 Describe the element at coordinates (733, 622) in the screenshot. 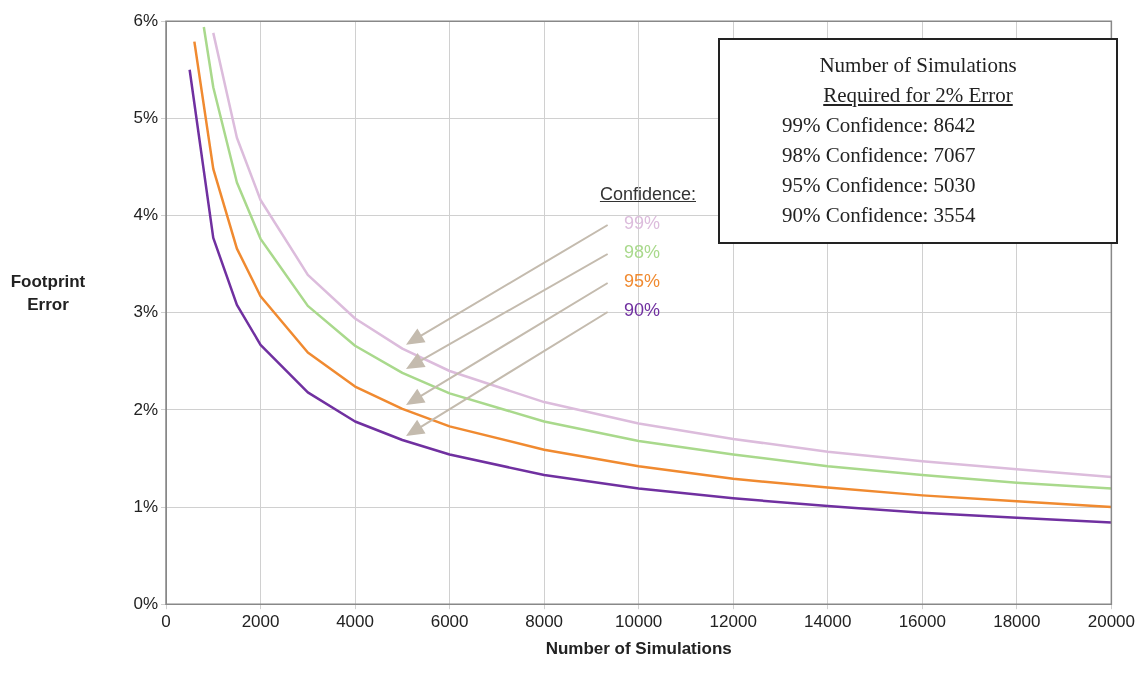

I see `x-tick-label: 12000` at that location.